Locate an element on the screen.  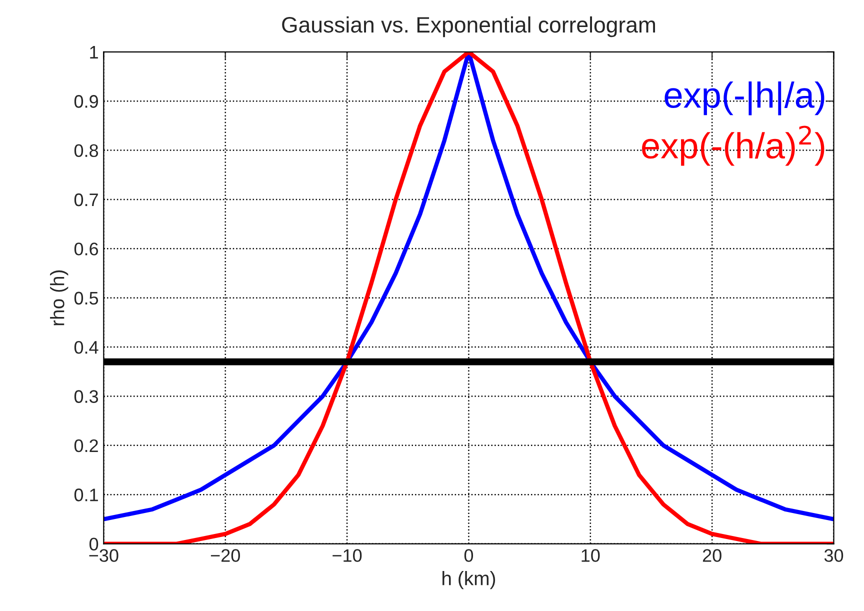
y-tick-label: 0.1 is located at coordinates (86, 495).